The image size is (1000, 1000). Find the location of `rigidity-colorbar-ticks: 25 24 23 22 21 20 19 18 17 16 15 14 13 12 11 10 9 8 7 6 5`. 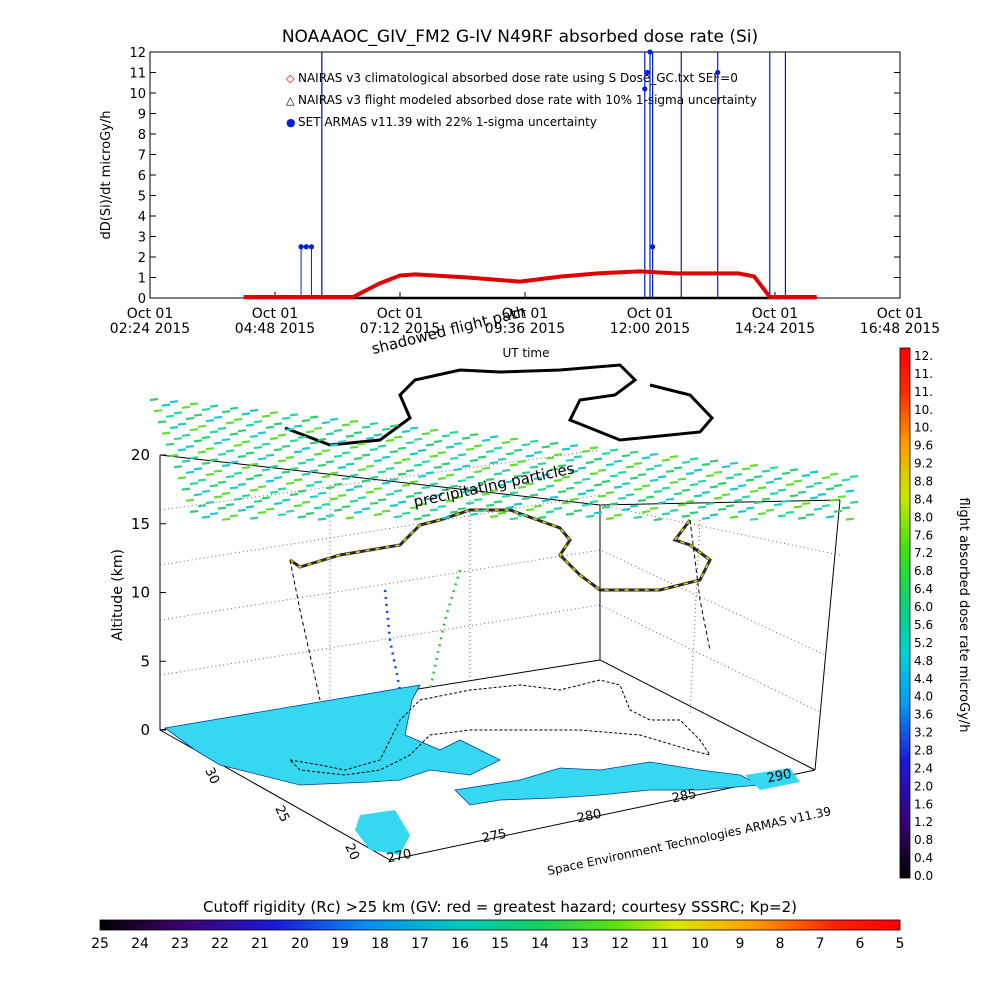

rigidity-colorbar-ticks: 25 24 23 22 21 20 19 18 17 16 15 14 13 12 11 10 9 8 7 6 5 is located at coordinates (497, 944).